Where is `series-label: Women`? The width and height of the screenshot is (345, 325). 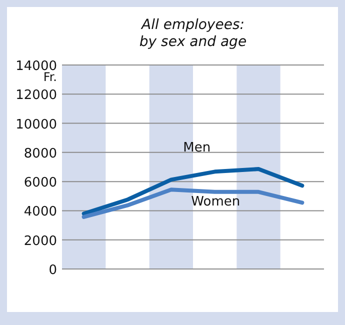 series-label: Women is located at coordinates (215, 202).